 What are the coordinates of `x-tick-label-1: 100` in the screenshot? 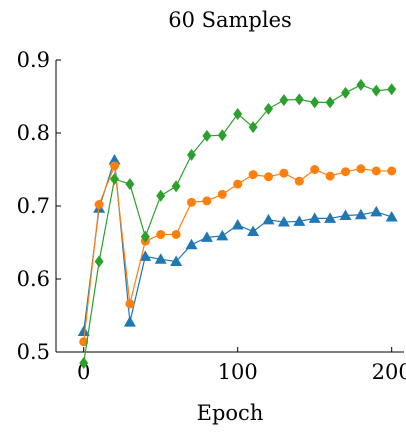 It's located at (238, 372).